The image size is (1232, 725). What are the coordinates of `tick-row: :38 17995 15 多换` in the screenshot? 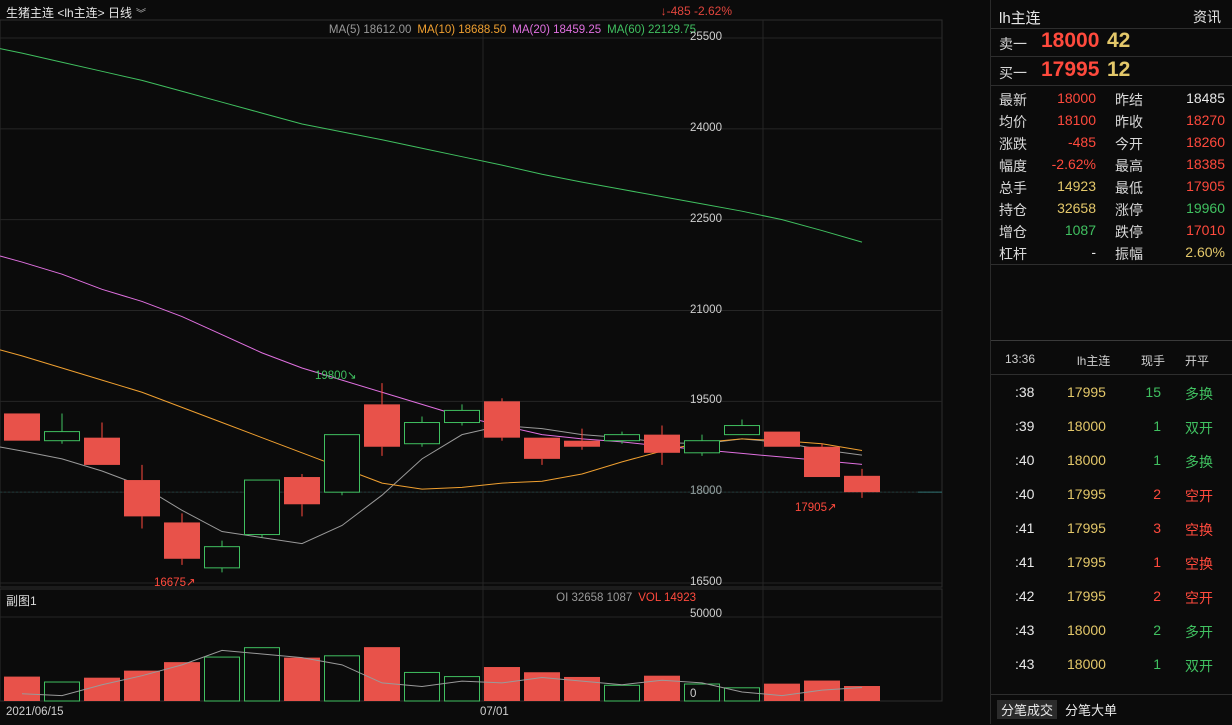 It's located at (1111, 393).